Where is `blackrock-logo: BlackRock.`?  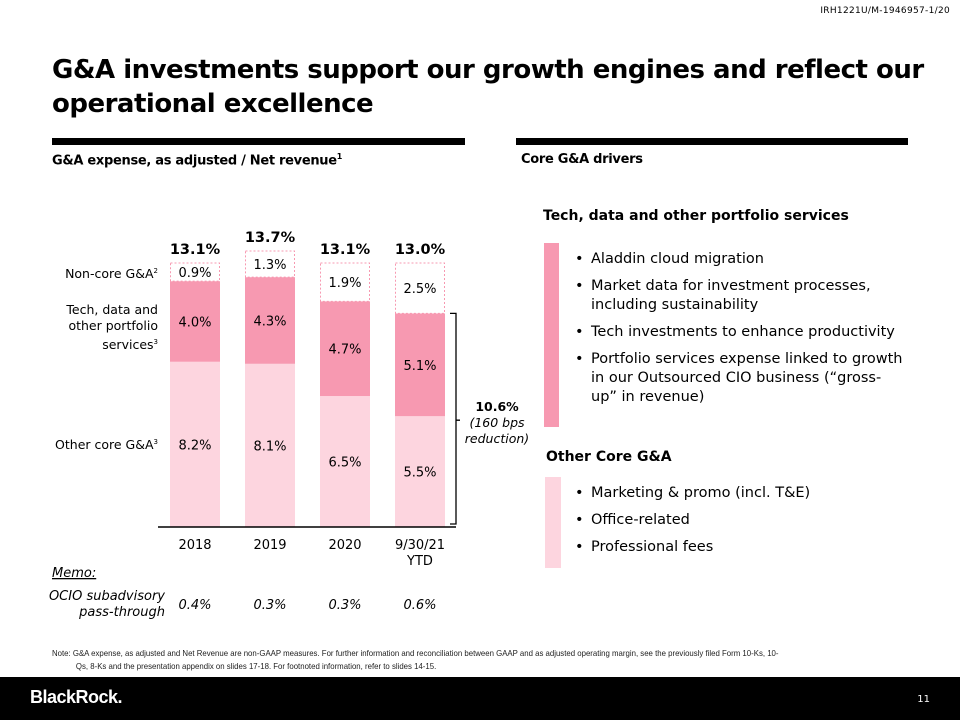
blackrock-logo: BlackRock. is located at coordinates (76, 697).